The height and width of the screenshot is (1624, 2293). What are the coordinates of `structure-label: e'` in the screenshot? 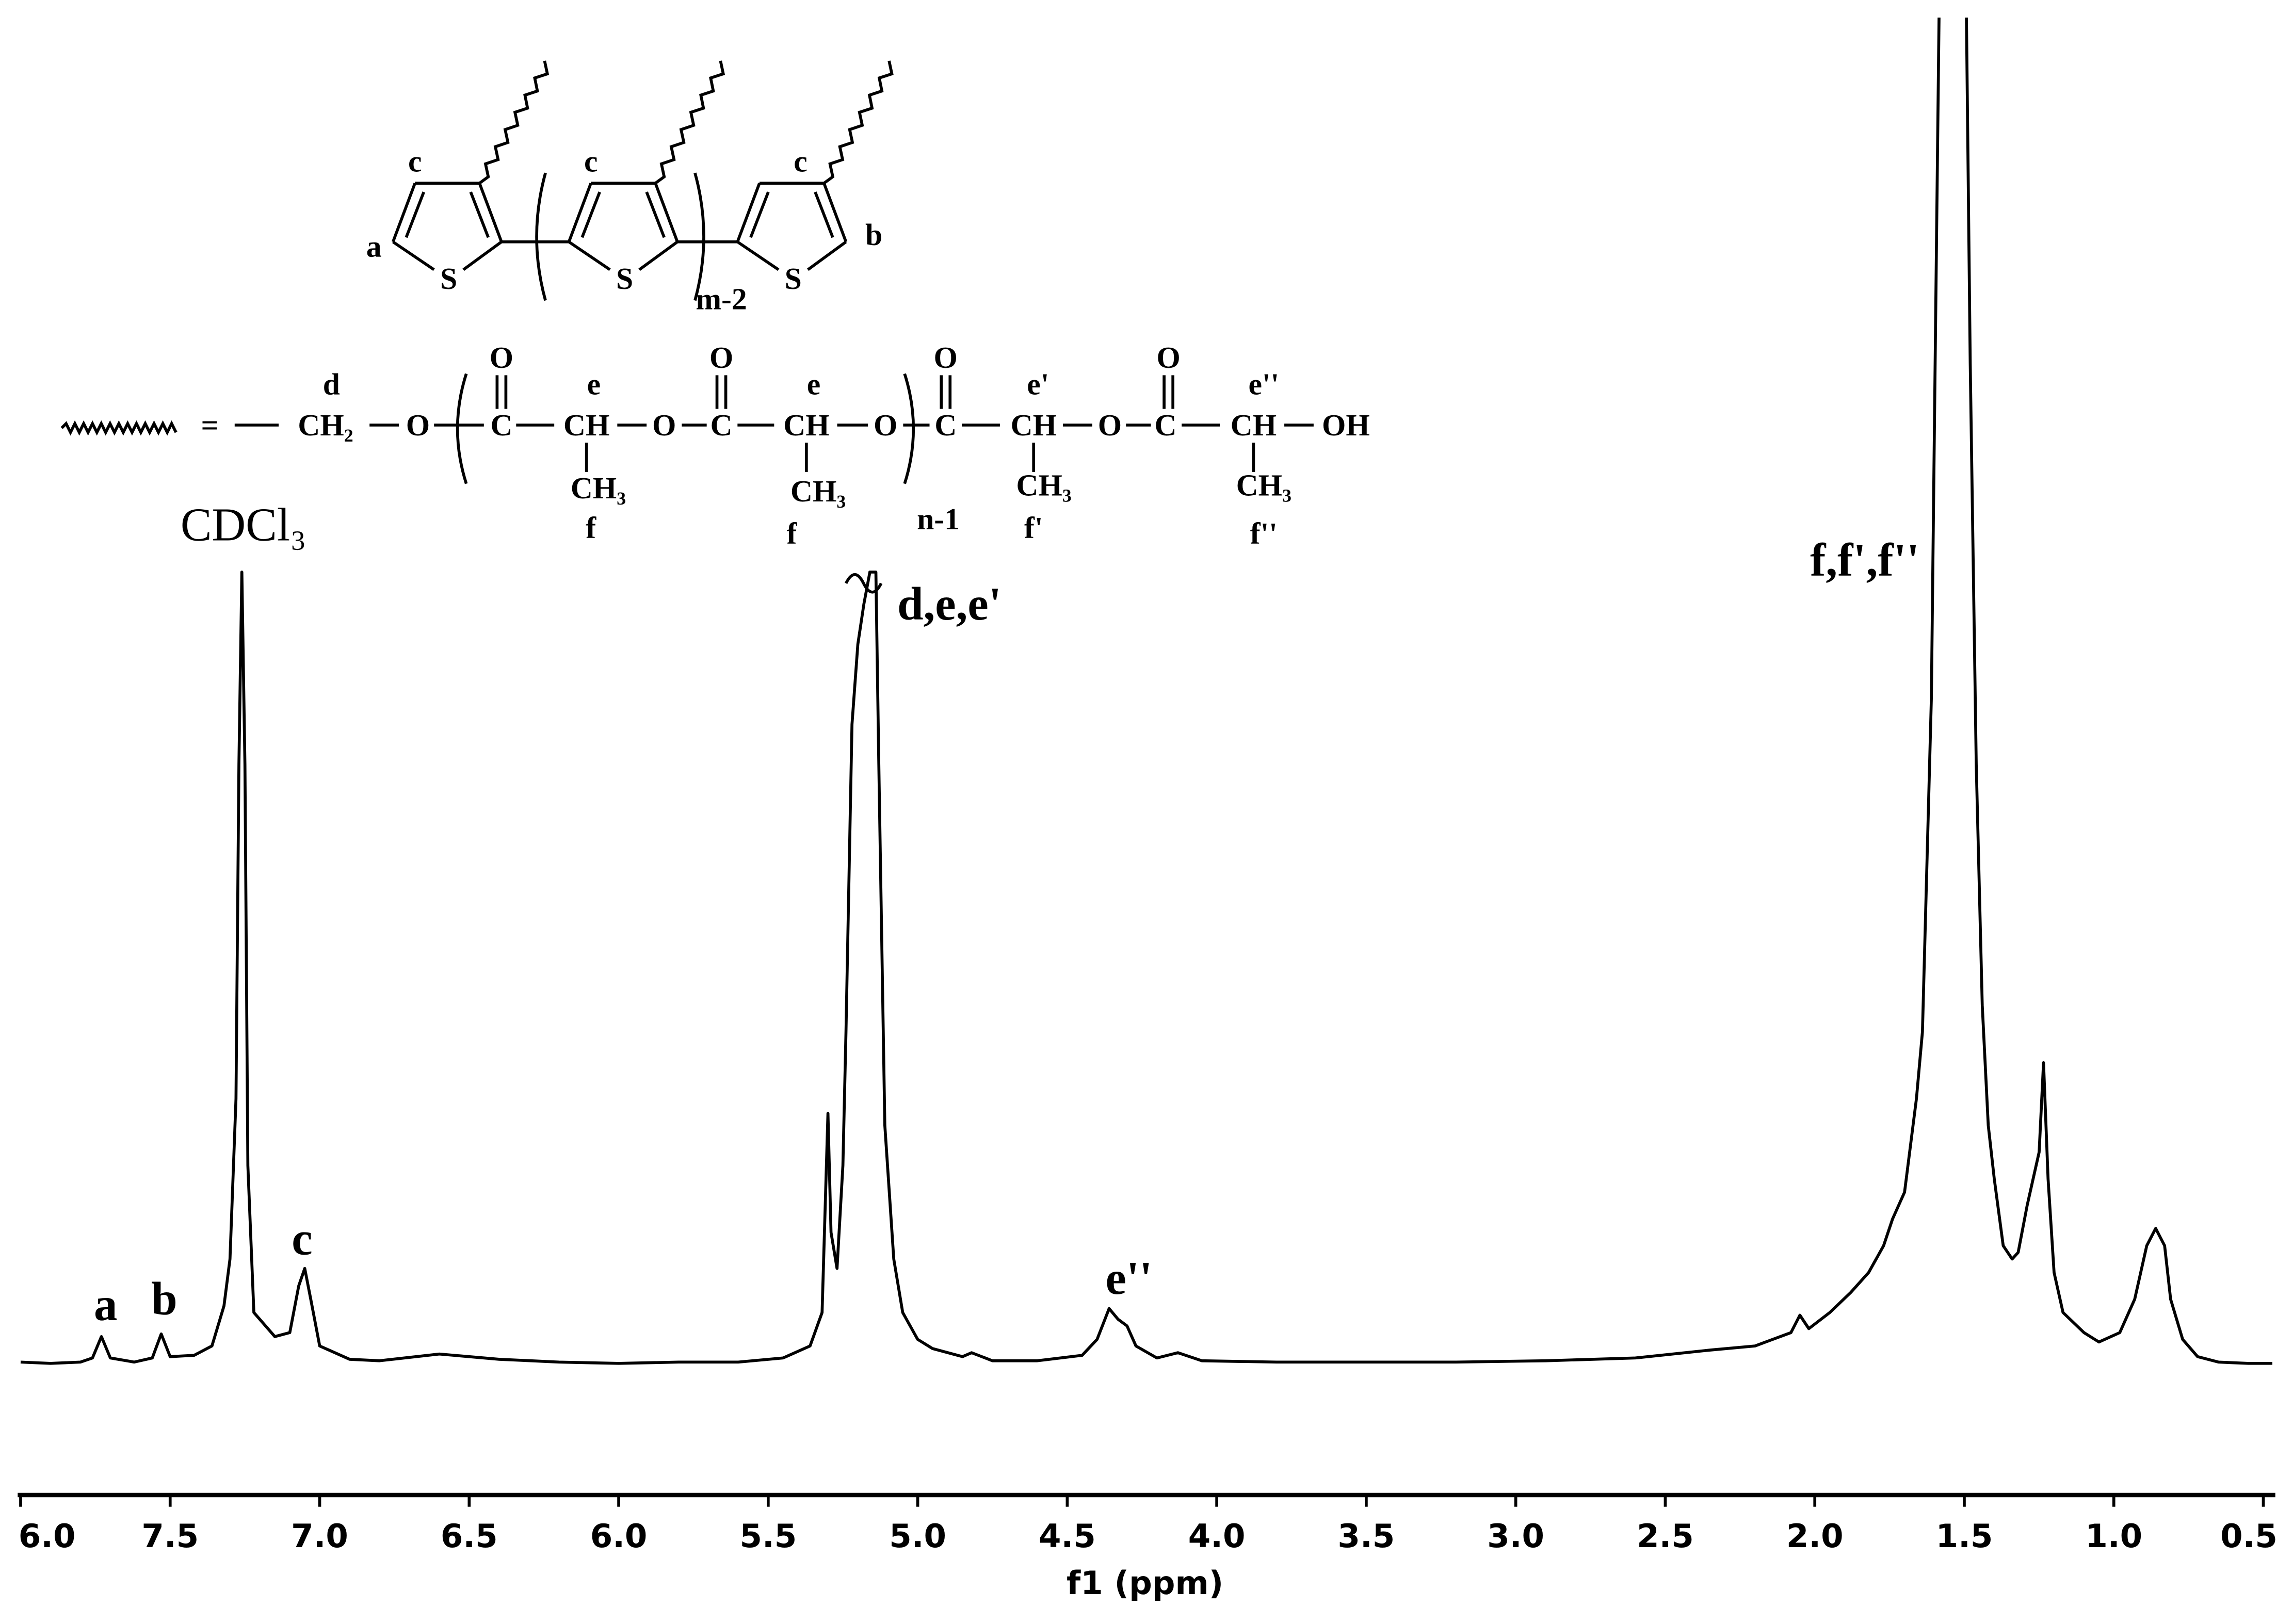 It's located at (1038, 384).